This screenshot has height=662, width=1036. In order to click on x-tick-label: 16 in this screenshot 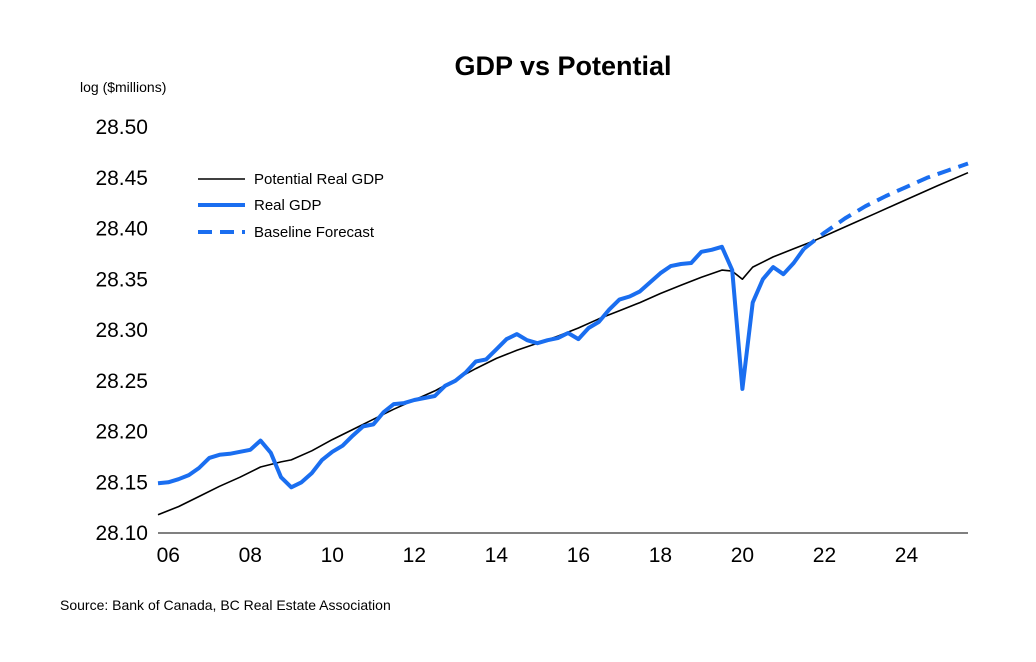, I will do `click(578, 555)`.